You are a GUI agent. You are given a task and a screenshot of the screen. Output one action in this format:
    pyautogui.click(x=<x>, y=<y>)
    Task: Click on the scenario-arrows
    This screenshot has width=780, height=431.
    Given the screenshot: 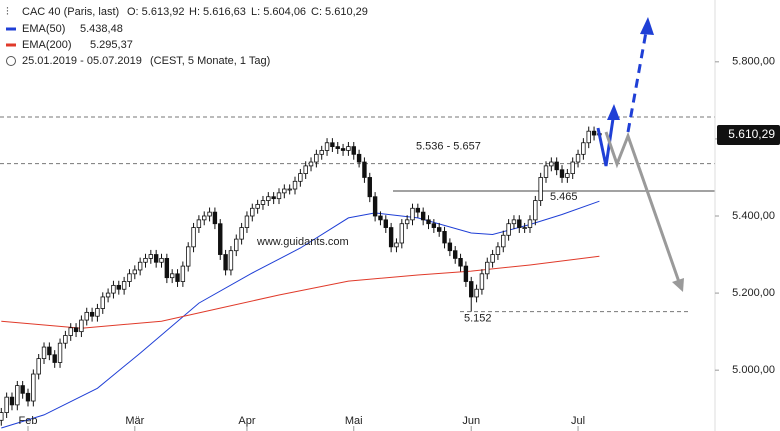 What is the action you would take?
    pyautogui.click(x=640, y=154)
    